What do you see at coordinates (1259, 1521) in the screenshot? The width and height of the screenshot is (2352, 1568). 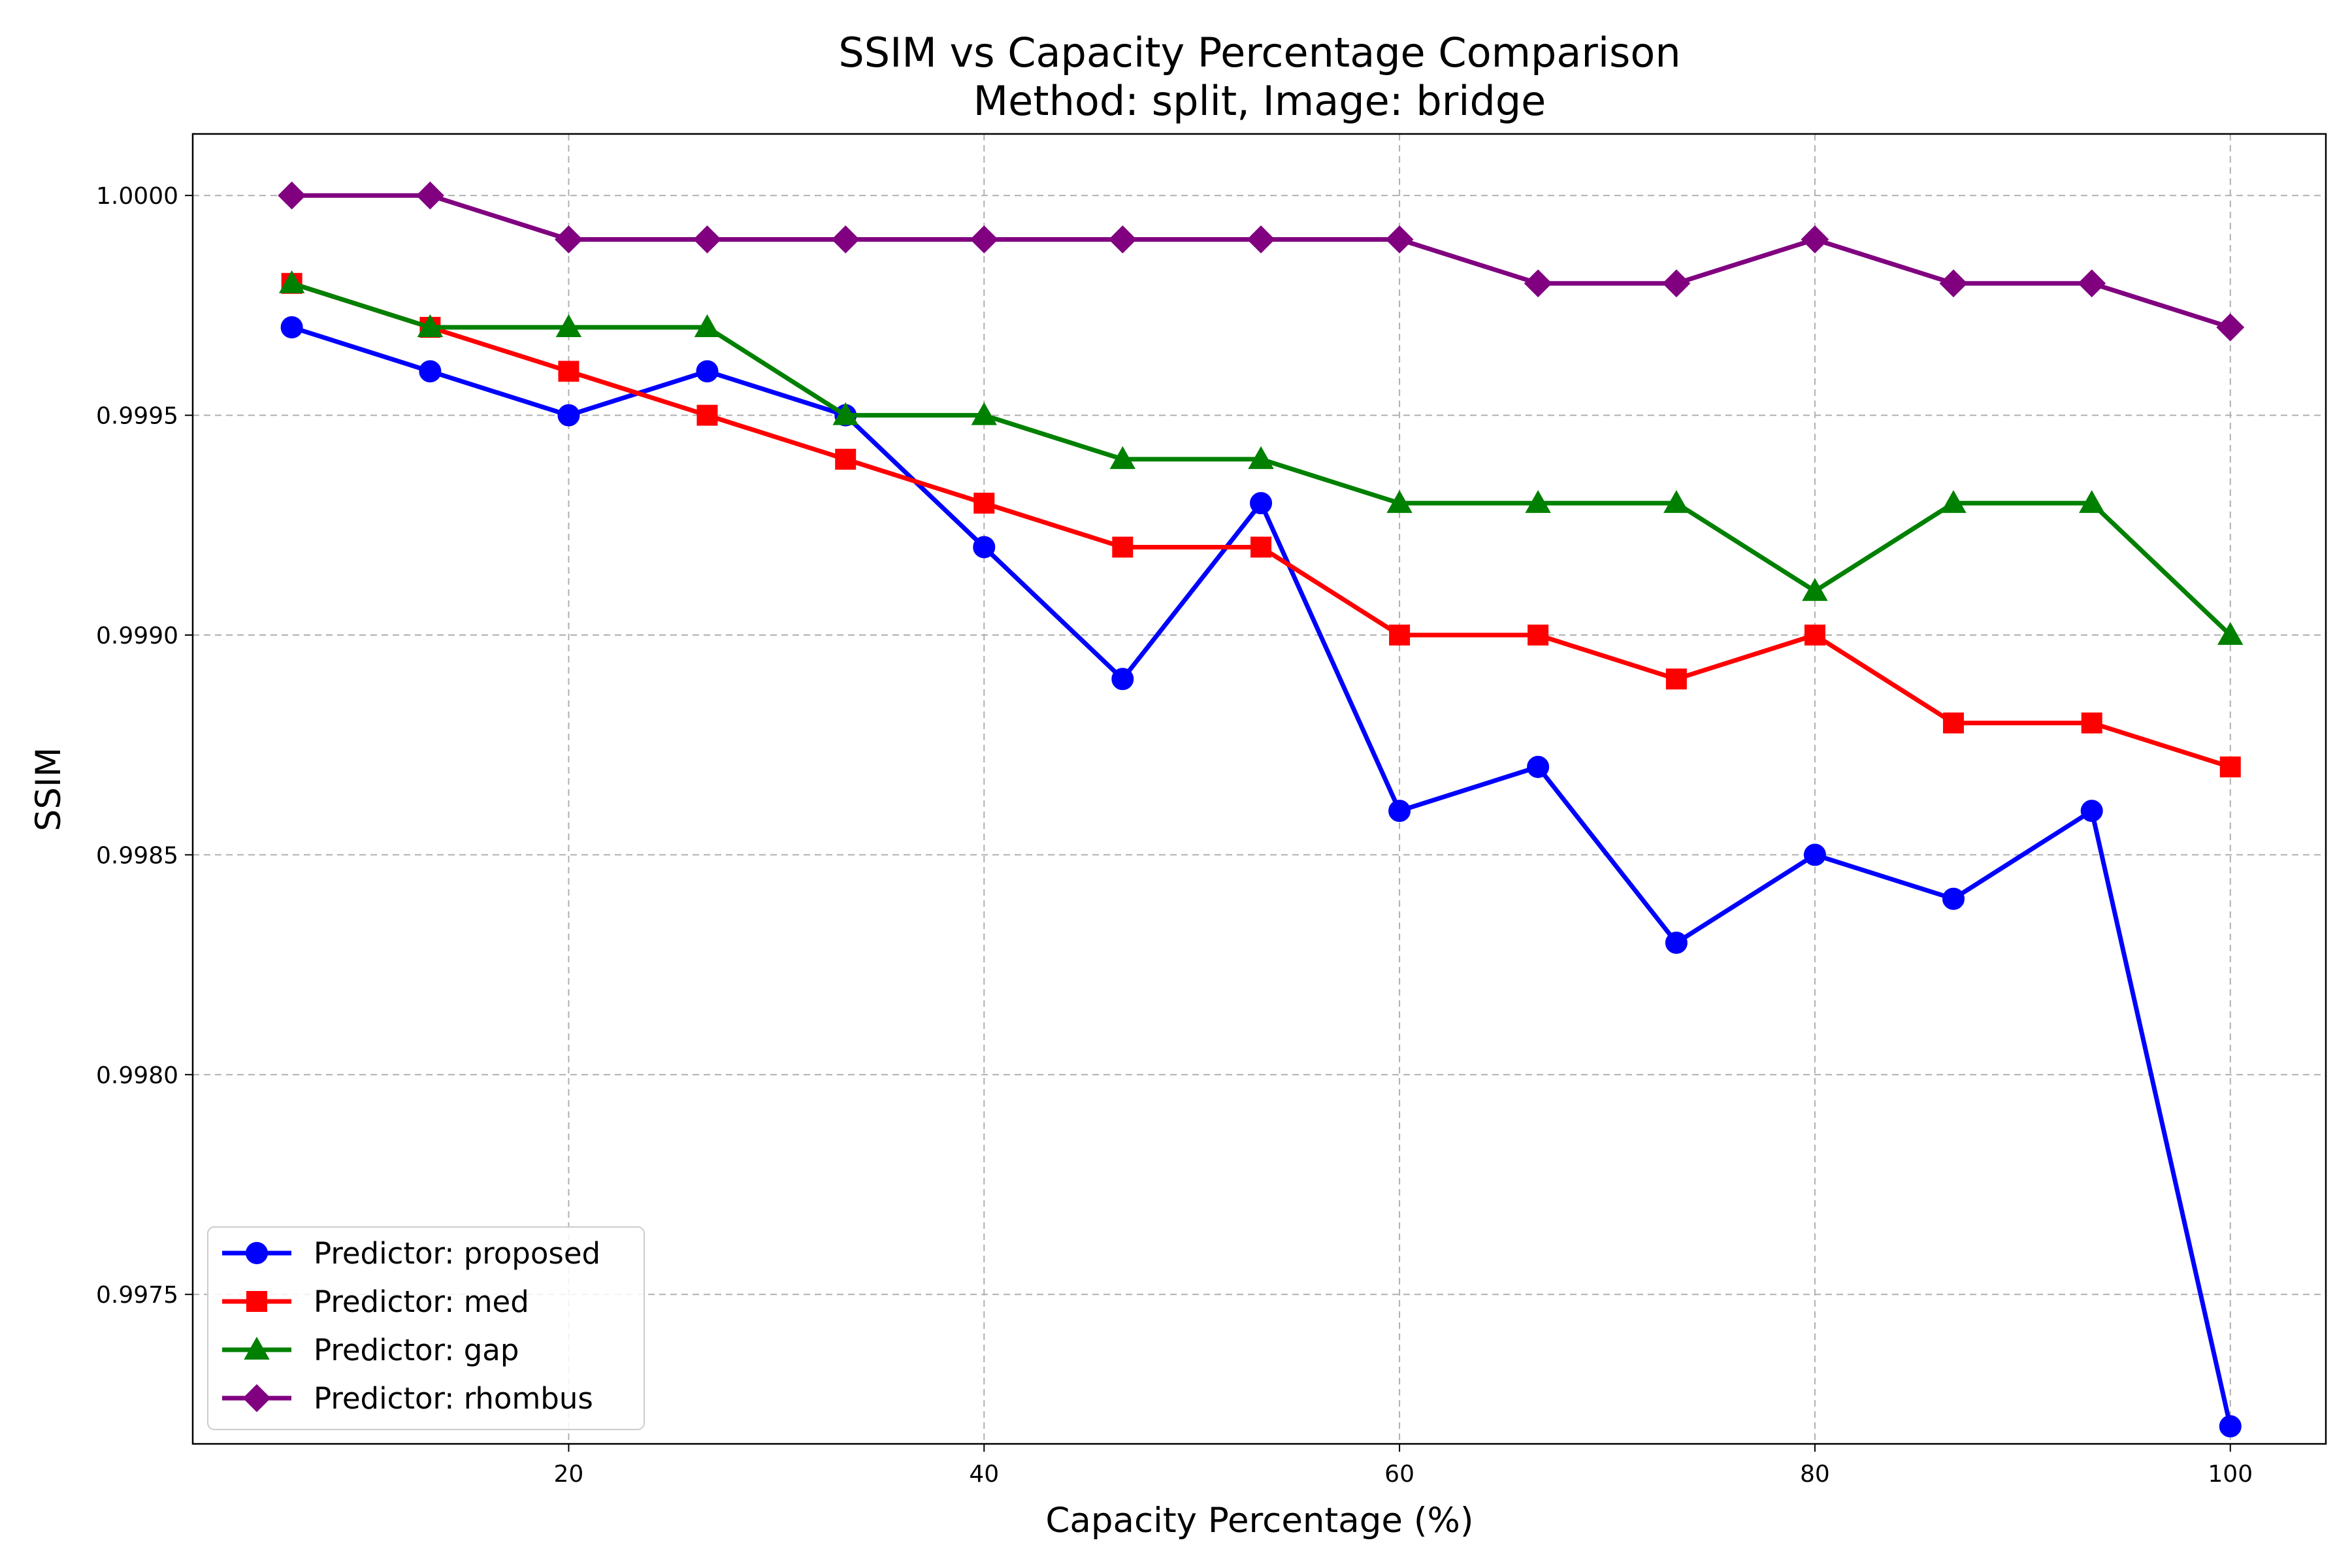 I see `x-axis-label: Capacity Percentage (%)` at bounding box center [1259, 1521].